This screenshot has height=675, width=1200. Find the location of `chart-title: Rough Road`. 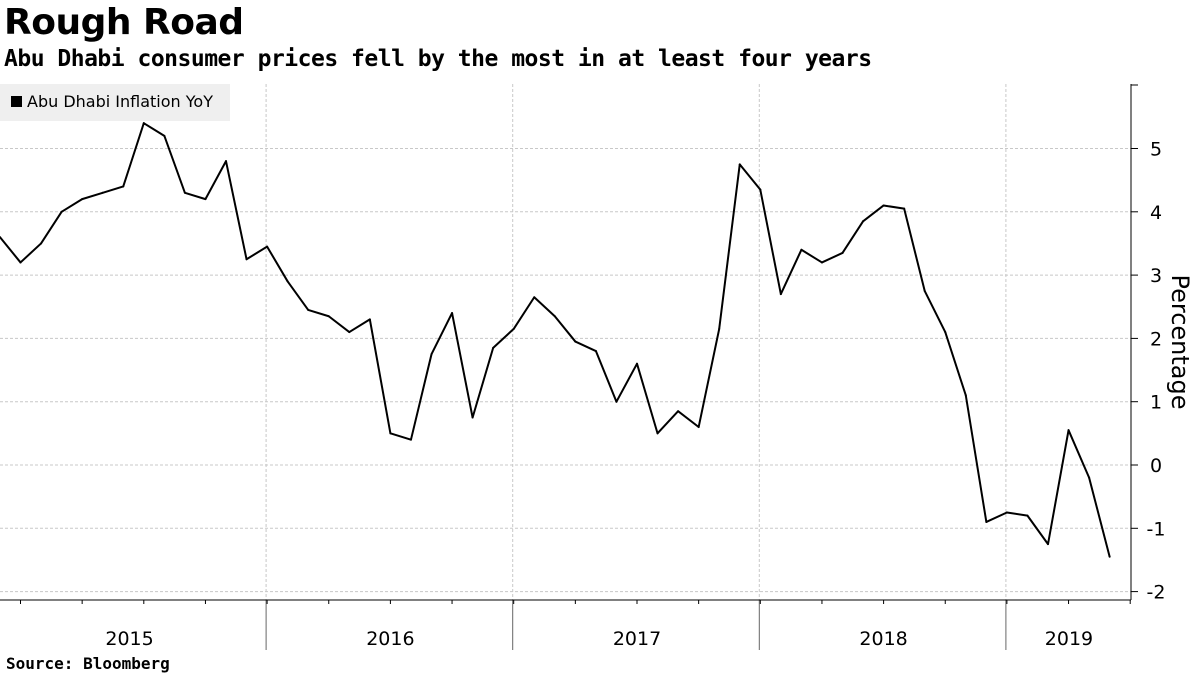

chart-title: Rough Road is located at coordinates (124, 22).